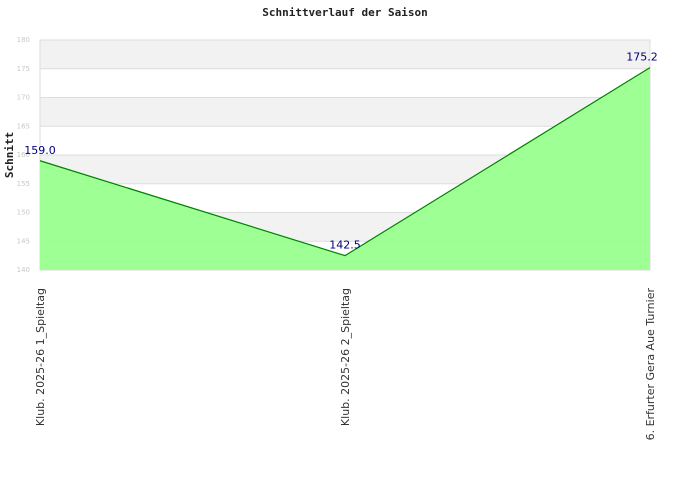 The width and height of the screenshot is (690, 500). I want to click on y-tick-label: 165, so click(23, 126).